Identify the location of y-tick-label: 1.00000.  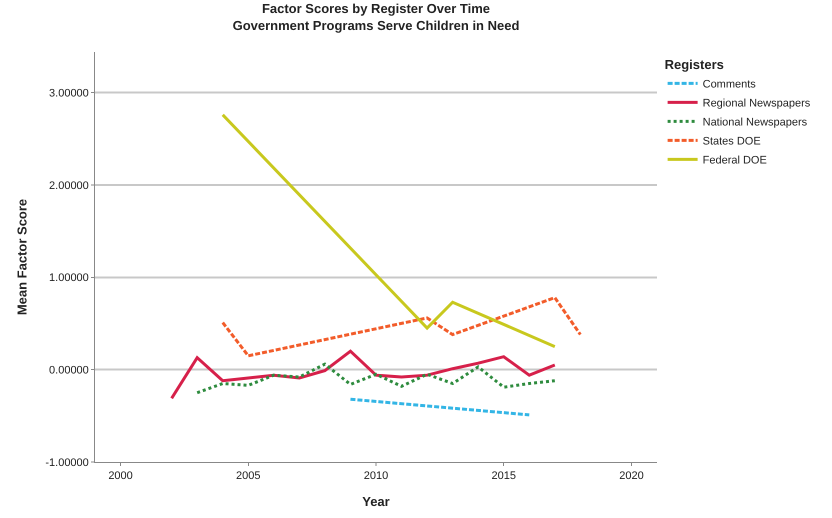
(69, 278).